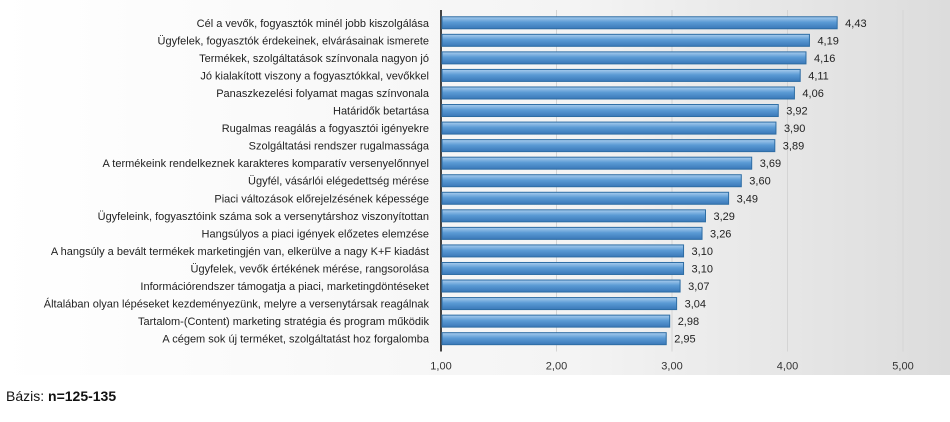  Describe the element at coordinates (698, 287) in the screenshot. I see `data-label: 3,07` at that location.